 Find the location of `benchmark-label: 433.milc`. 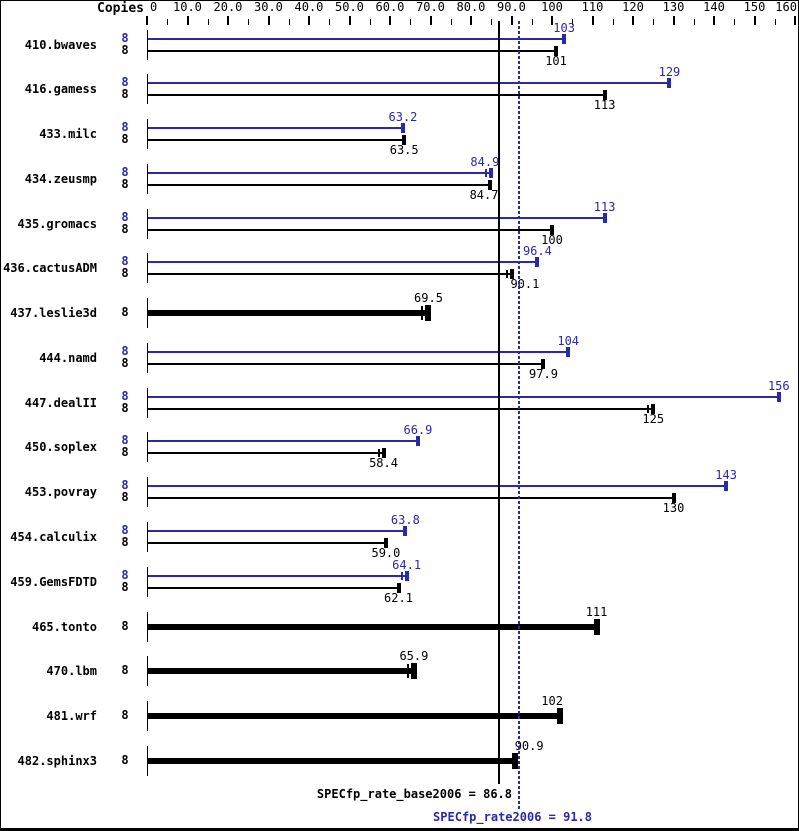

benchmark-label: 433.milc is located at coordinates (68, 134).